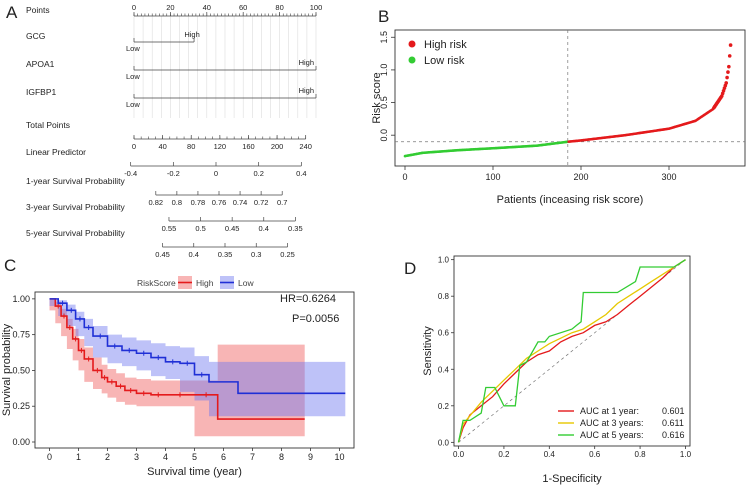 Image resolution: width=754 pixels, height=488 pixels. Describe the element at coordinates (673, 435) in the screenshot. I see `legend-auc-value: 0.616` at that location.